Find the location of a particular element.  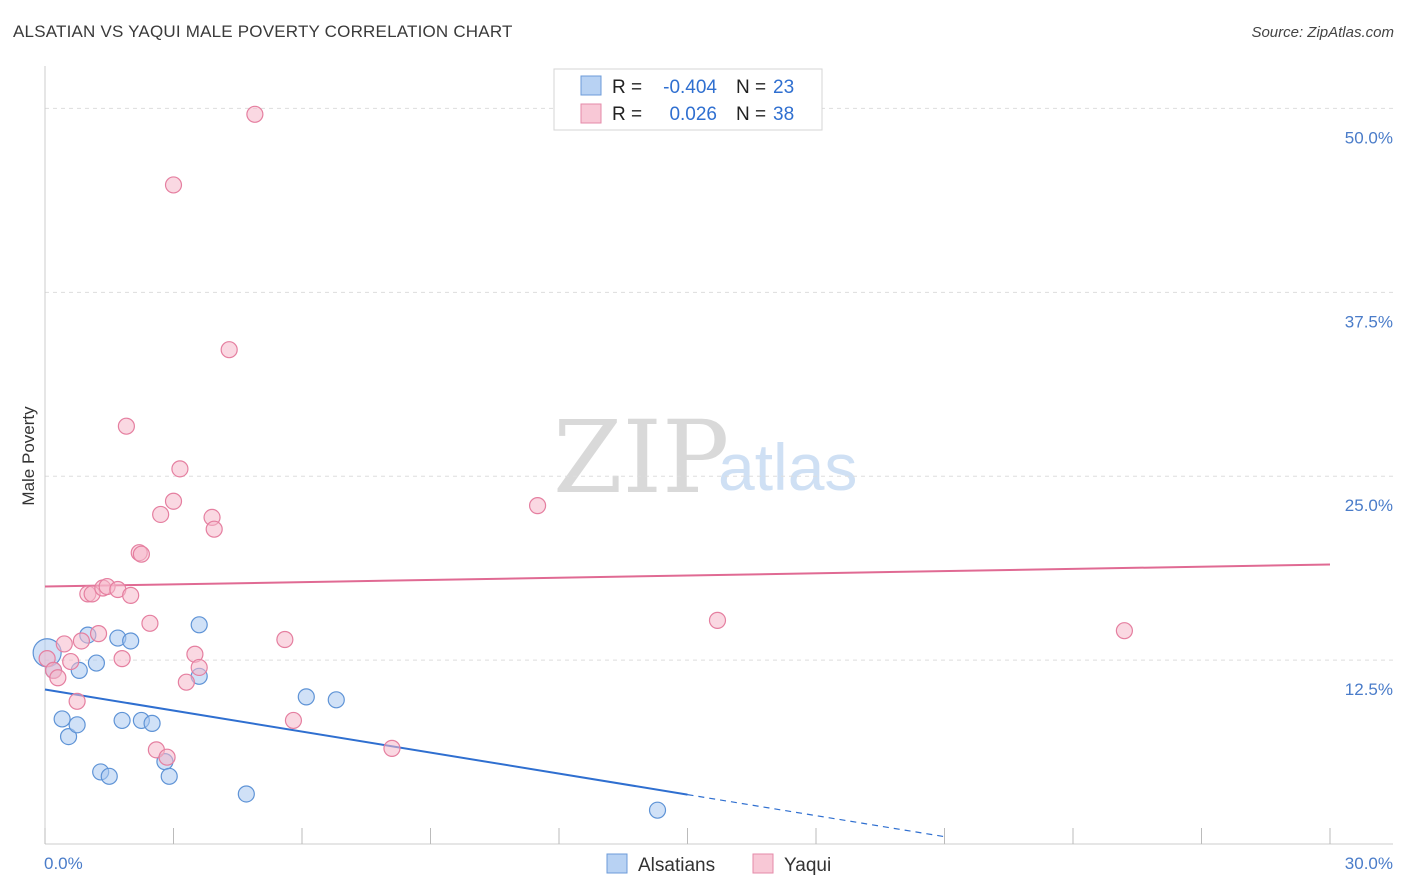

y-tick-label: 25.0% is located at coordinates (1369, 505).